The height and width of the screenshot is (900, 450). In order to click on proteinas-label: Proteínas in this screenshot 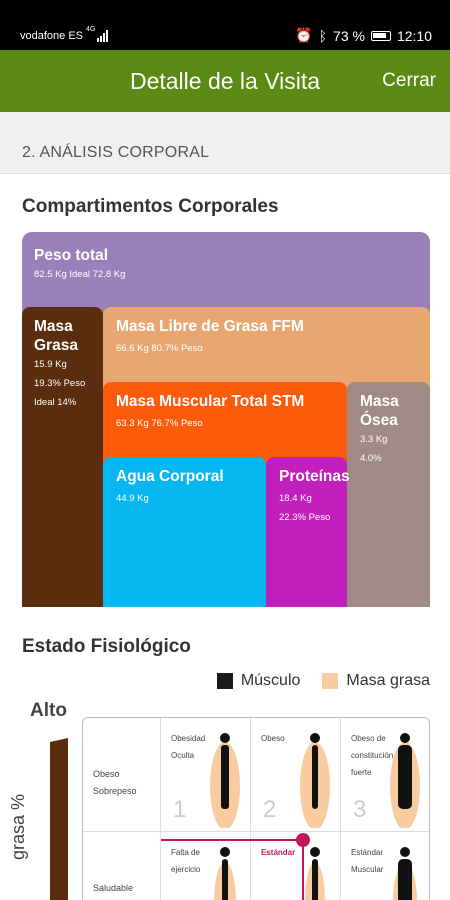, I will do `click(314, 476)`.